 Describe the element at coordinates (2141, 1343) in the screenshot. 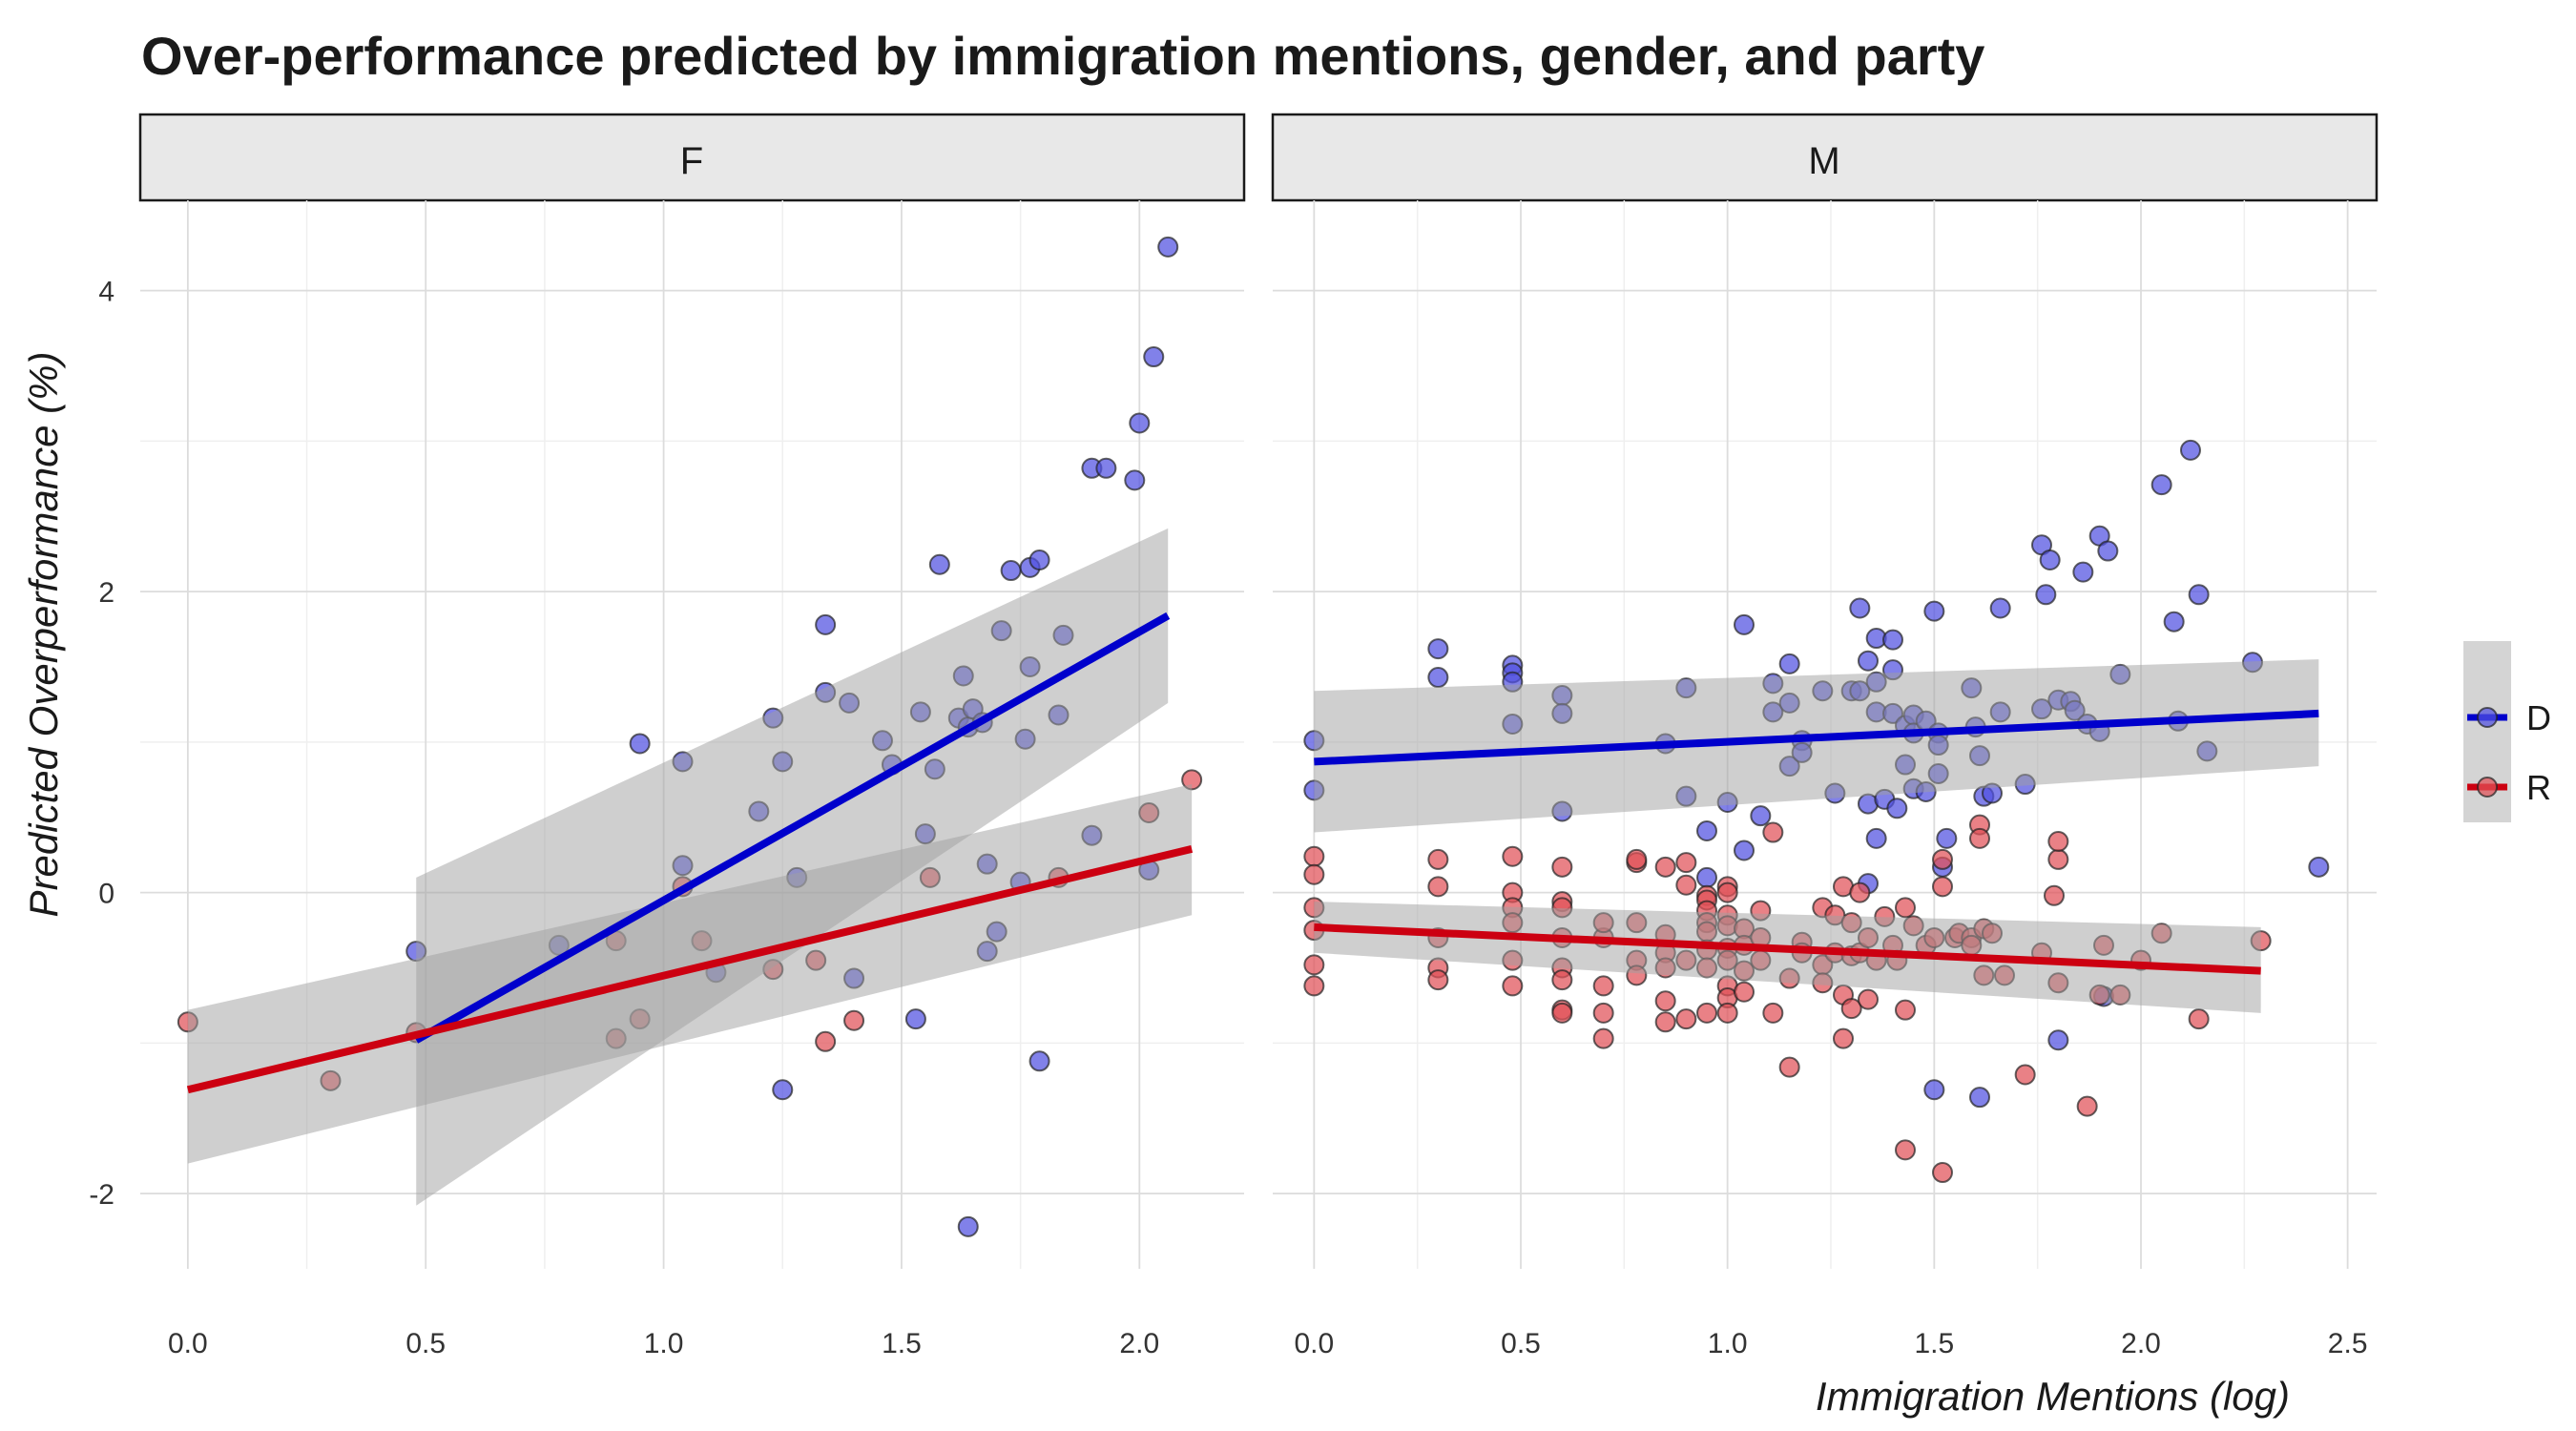

I see `x-tick-label-m: 2.0` at that location.